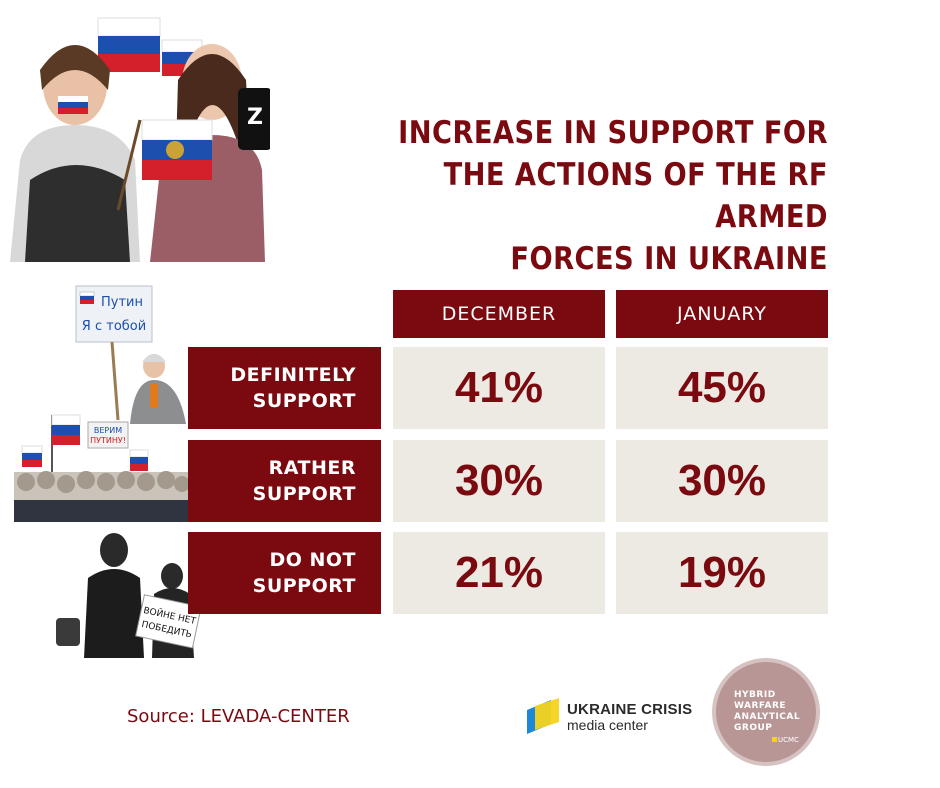  Describe the element at coordinates (312, 560) in the screenshot. I see `row-label-line-1: DO NOT` at that location.